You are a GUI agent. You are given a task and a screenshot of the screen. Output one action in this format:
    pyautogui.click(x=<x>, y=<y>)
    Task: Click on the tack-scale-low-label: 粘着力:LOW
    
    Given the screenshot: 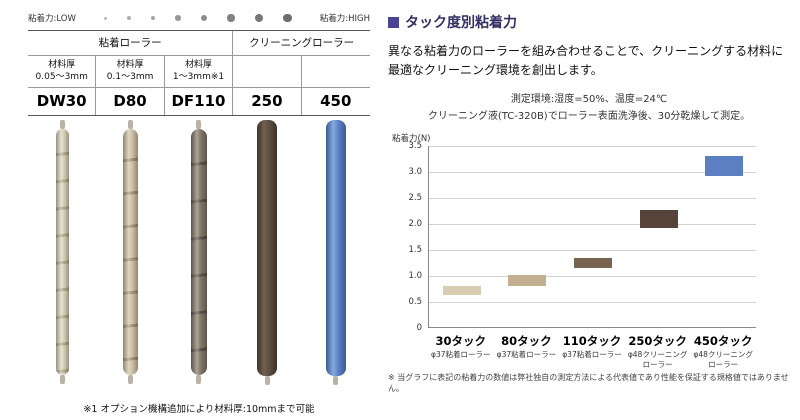 What is the action you would take?
    pyautogui.click(x=52, y=19)
    